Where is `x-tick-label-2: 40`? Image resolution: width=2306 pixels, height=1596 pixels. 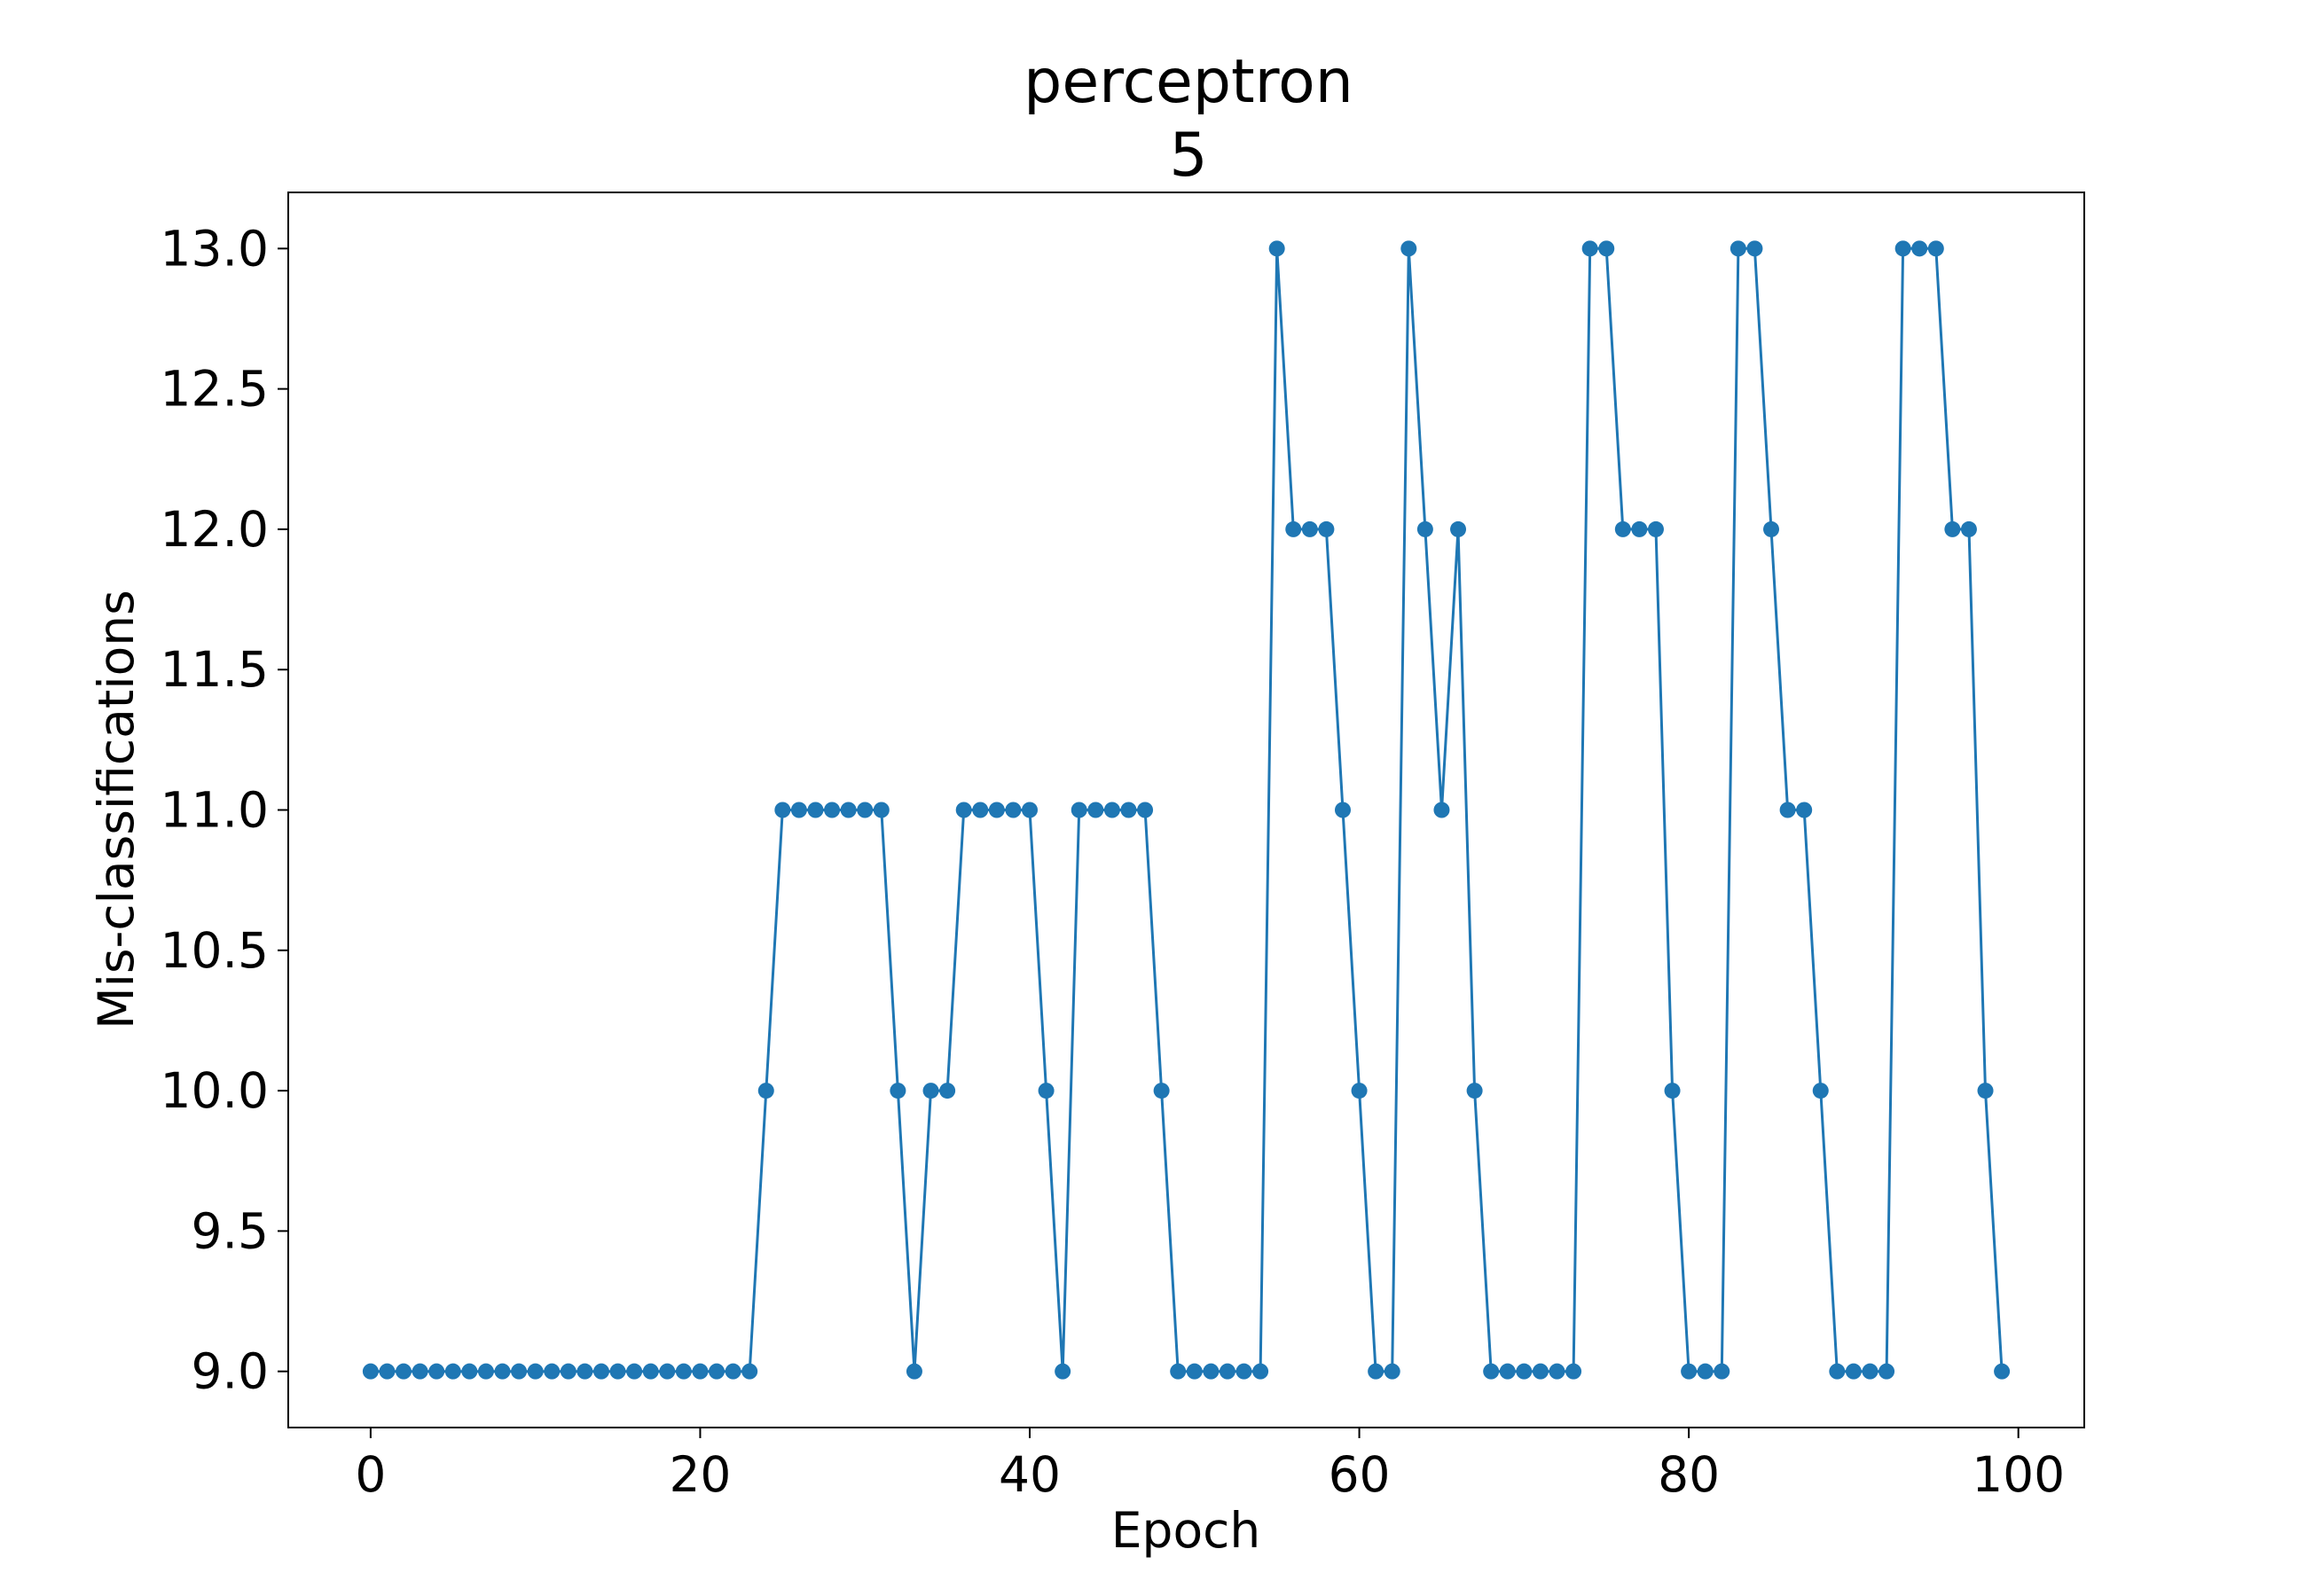 x-tick-label-2: 40 is located at coordinates (1030, 1474).